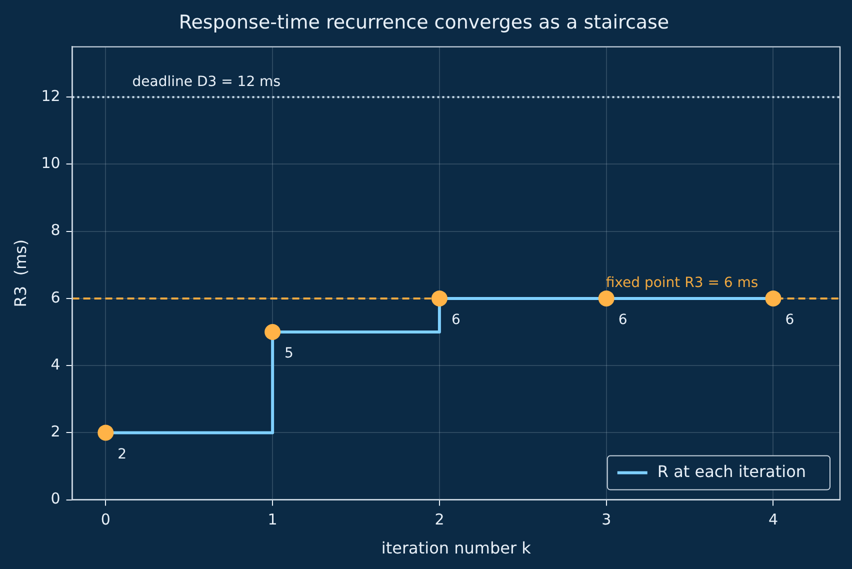 This screenshot has width=852, height=569. What do you see at coordinates (55, 499) in the screenshot?
I see `y-tick-label: 0` at bounding box center [55, 499].